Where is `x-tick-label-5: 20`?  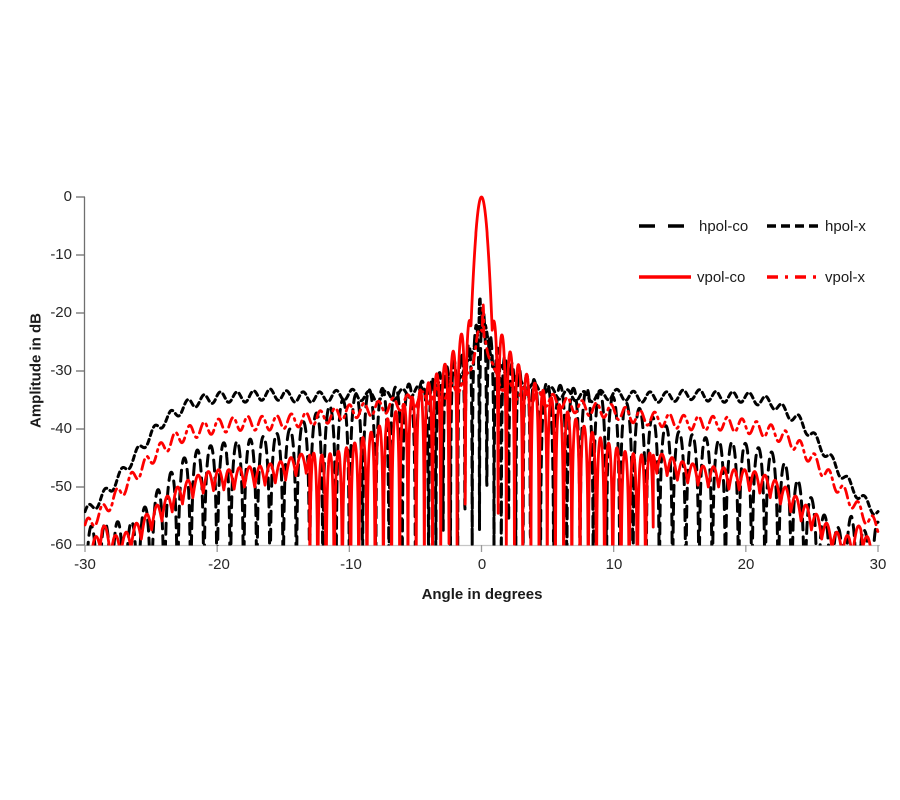 x-tick-label-5: 20 is located at coordinates (746, 564).